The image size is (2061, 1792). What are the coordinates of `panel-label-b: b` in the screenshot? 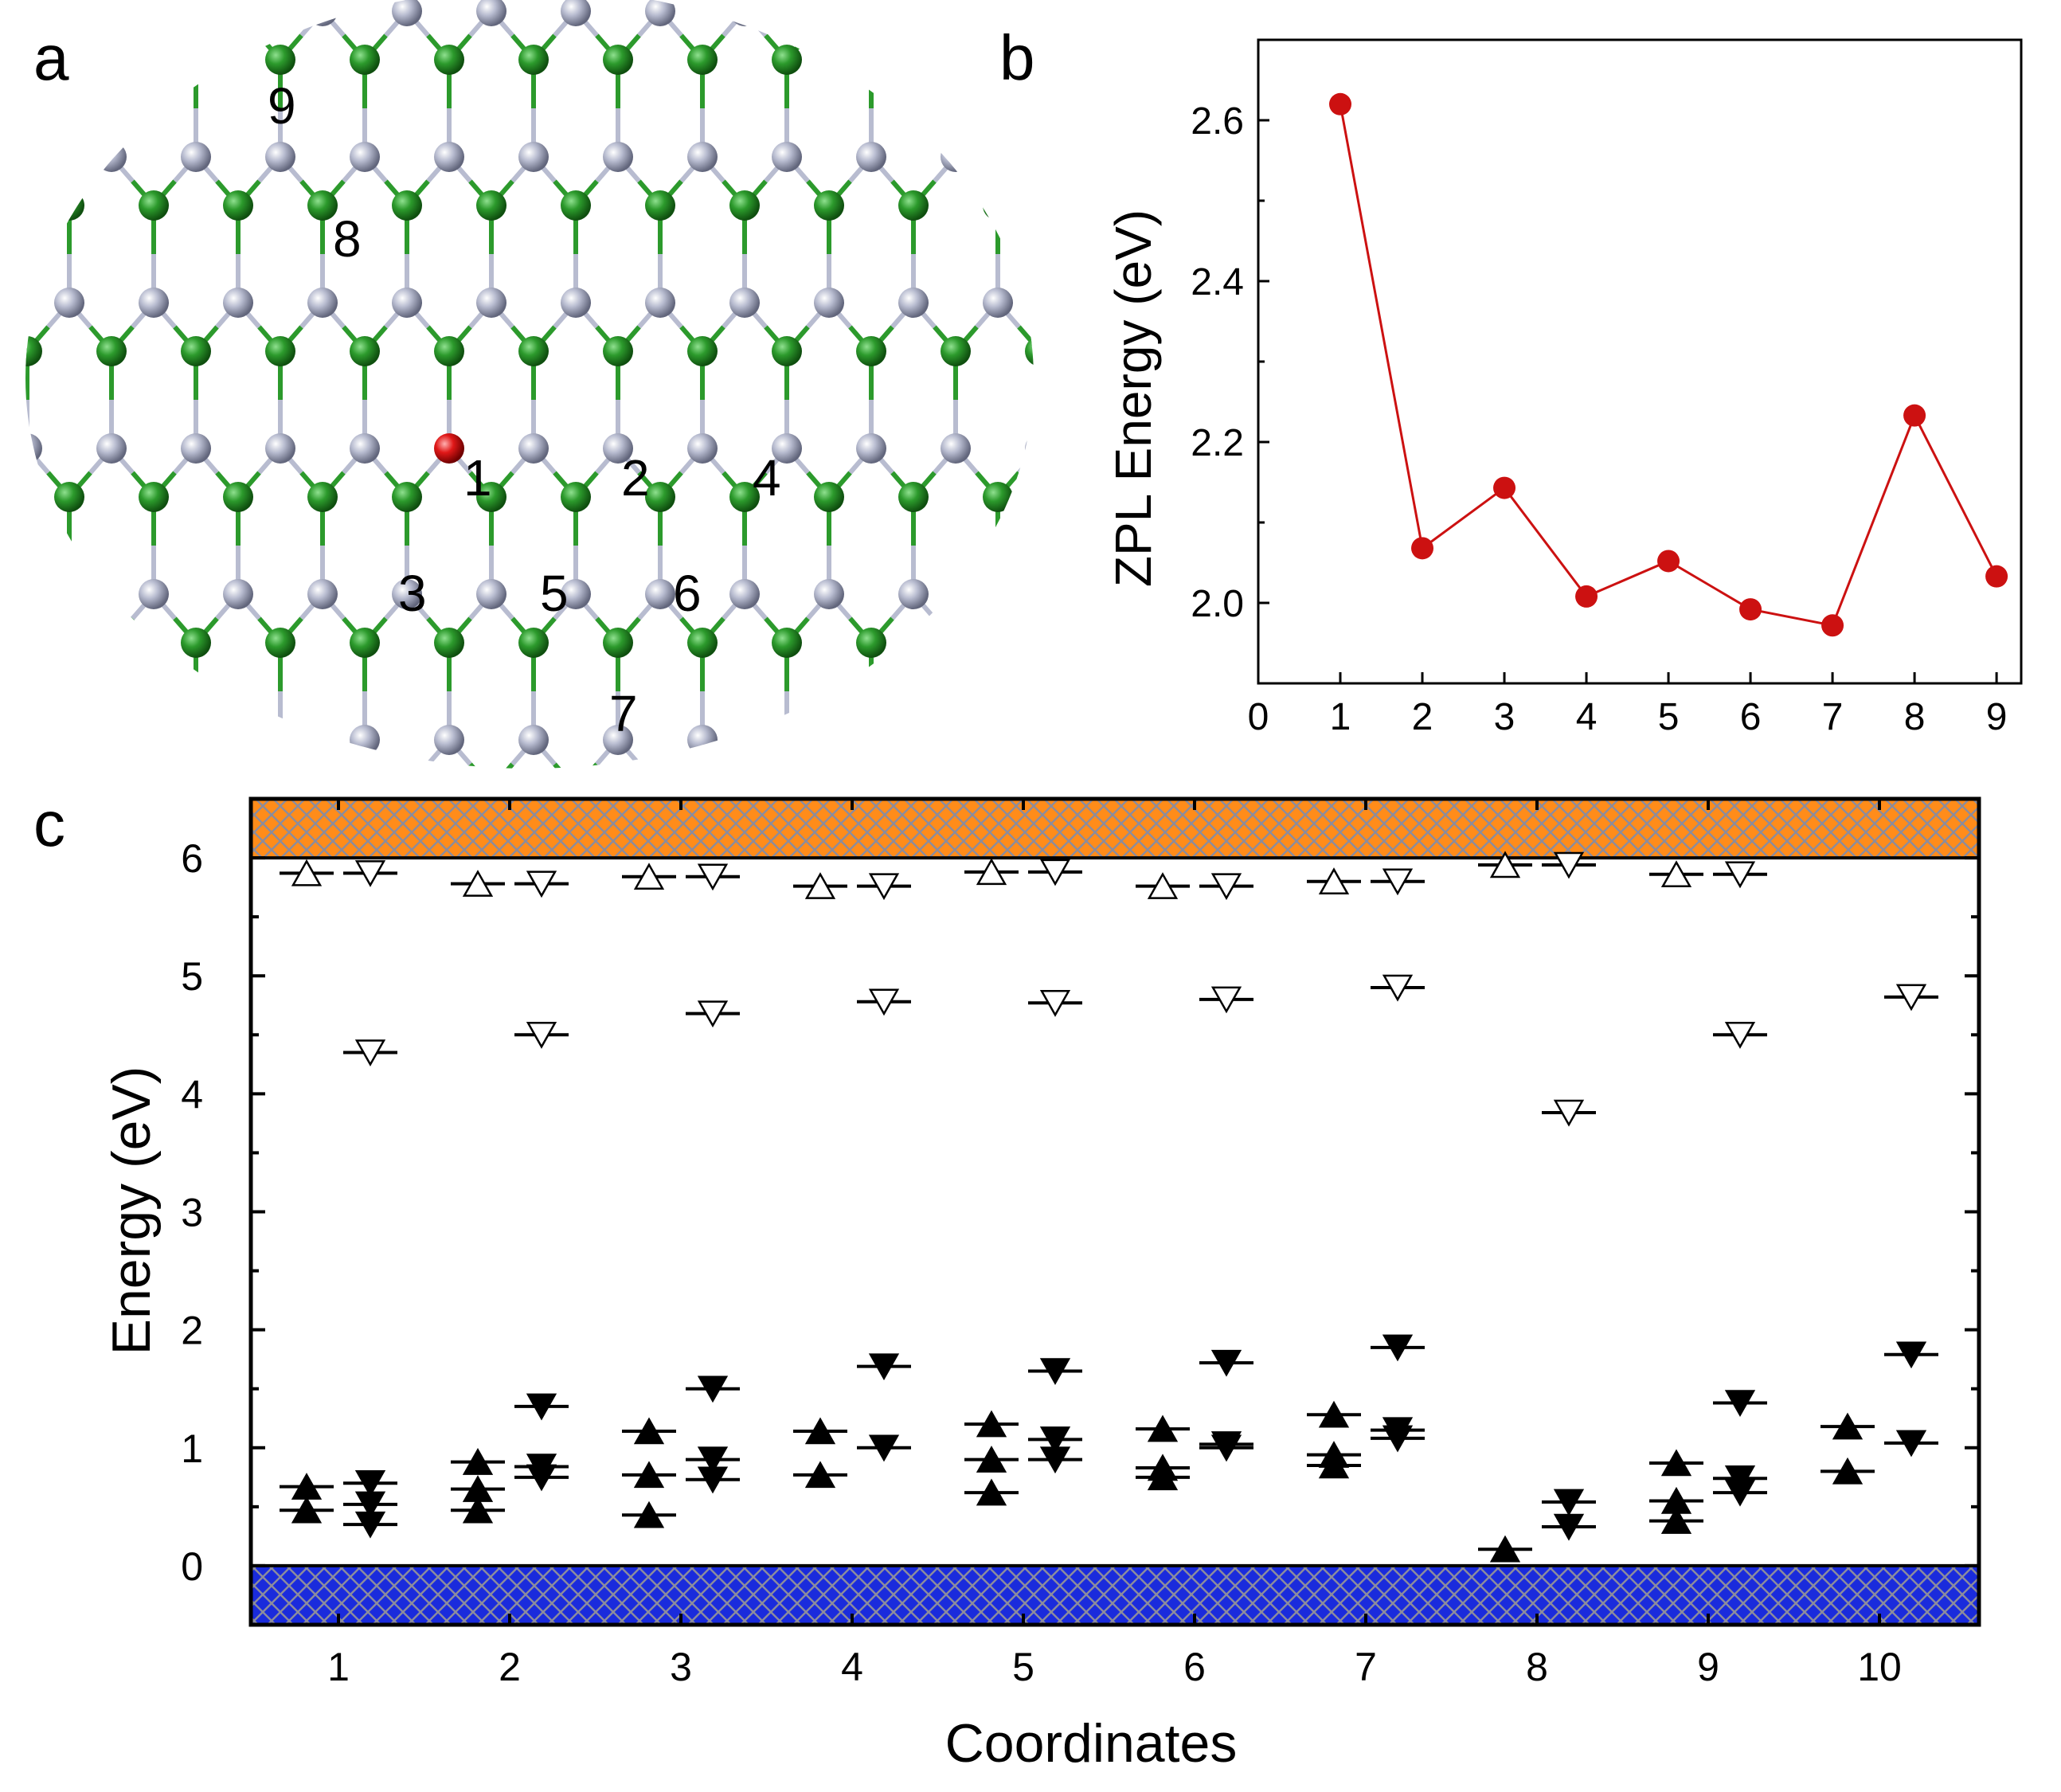 It's located at (1017, 57).